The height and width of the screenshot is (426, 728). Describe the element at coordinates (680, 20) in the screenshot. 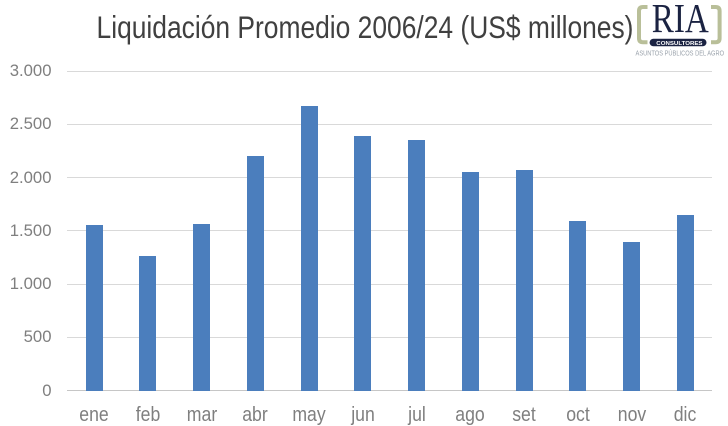

I see `svg-text: RIA` at that location.